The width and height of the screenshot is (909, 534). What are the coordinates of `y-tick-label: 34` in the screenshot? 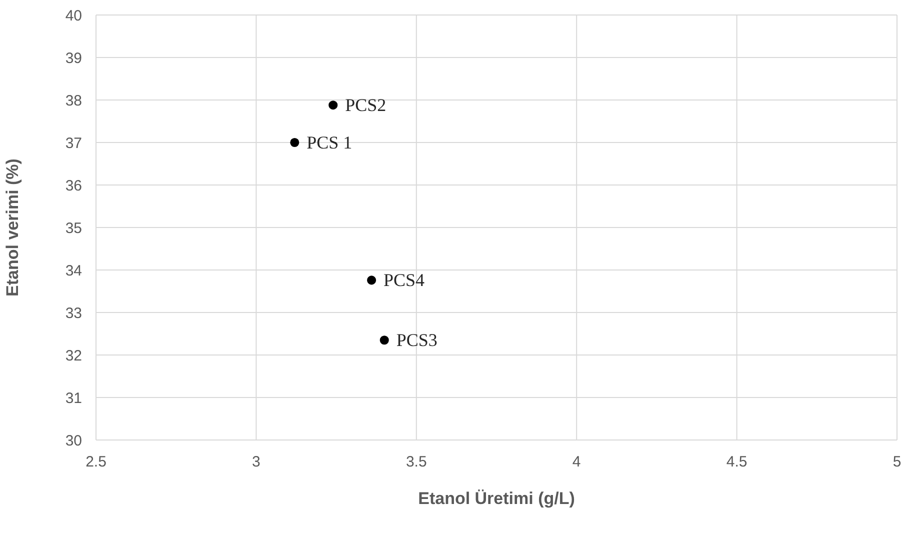 It's located at (73, 271).